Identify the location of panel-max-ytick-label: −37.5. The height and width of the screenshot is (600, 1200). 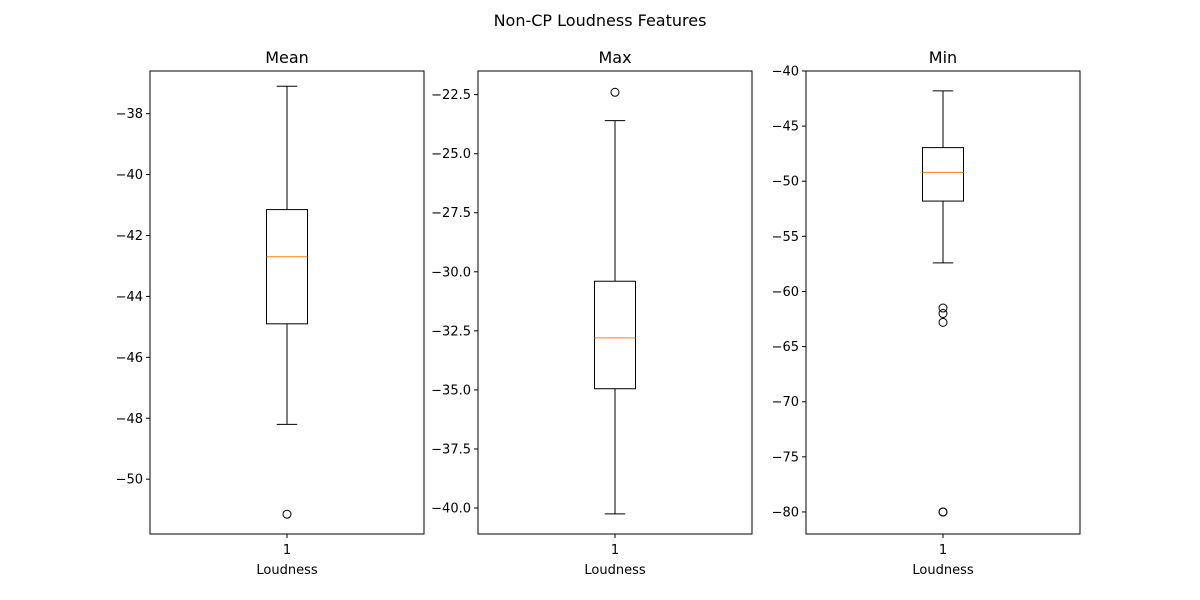
(451, 449).